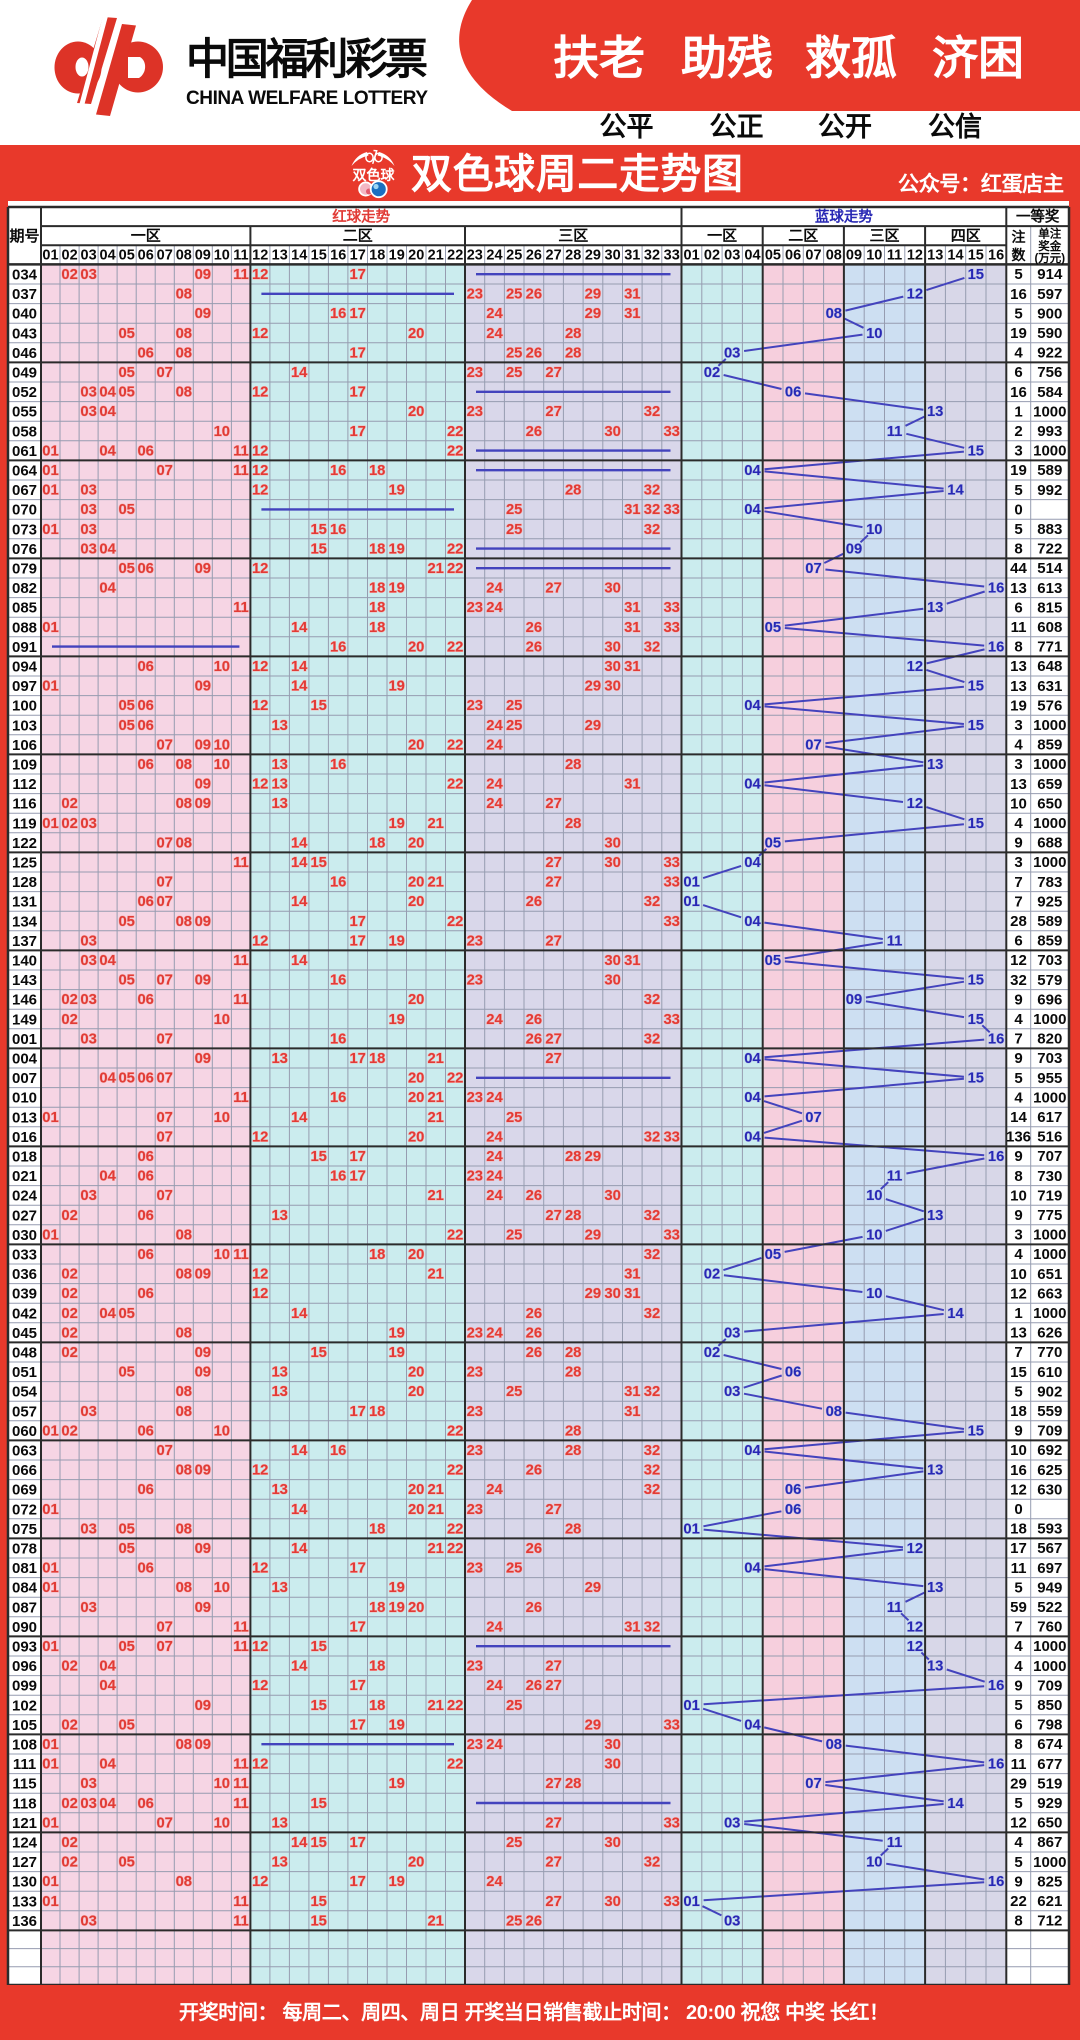 The height and width of the screenshot is (2040, 1080). I want to click on svg-text: 073, so click(24, 529).